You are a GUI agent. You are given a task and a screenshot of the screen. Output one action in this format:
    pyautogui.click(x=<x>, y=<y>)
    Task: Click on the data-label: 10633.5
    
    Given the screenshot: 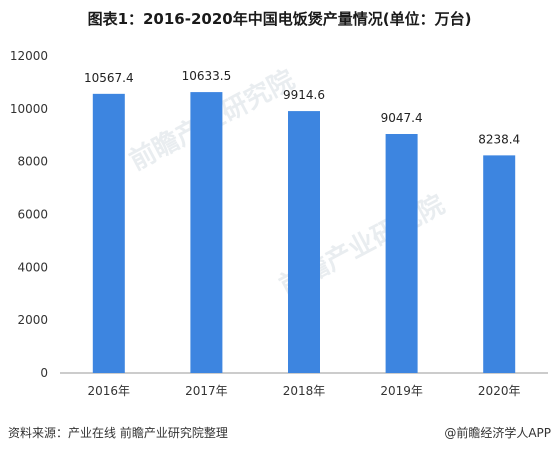 What is the action you would take?
    pyautogui.click(x=207, y=76)
    